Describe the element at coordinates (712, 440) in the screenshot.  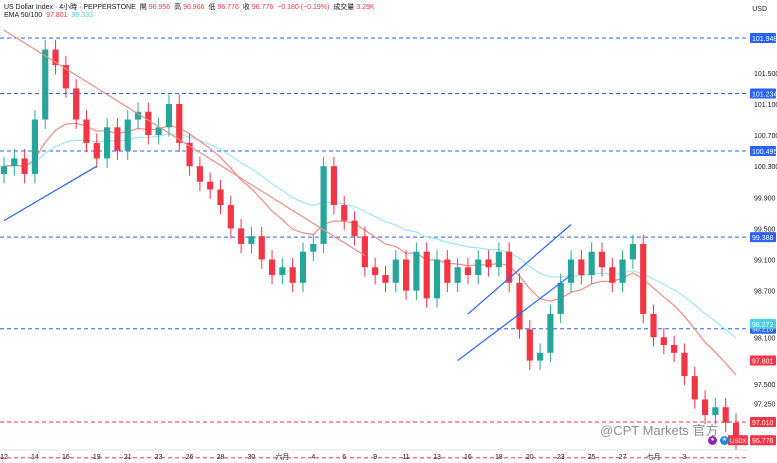
I see `event-flag-icon: ●` at that location.